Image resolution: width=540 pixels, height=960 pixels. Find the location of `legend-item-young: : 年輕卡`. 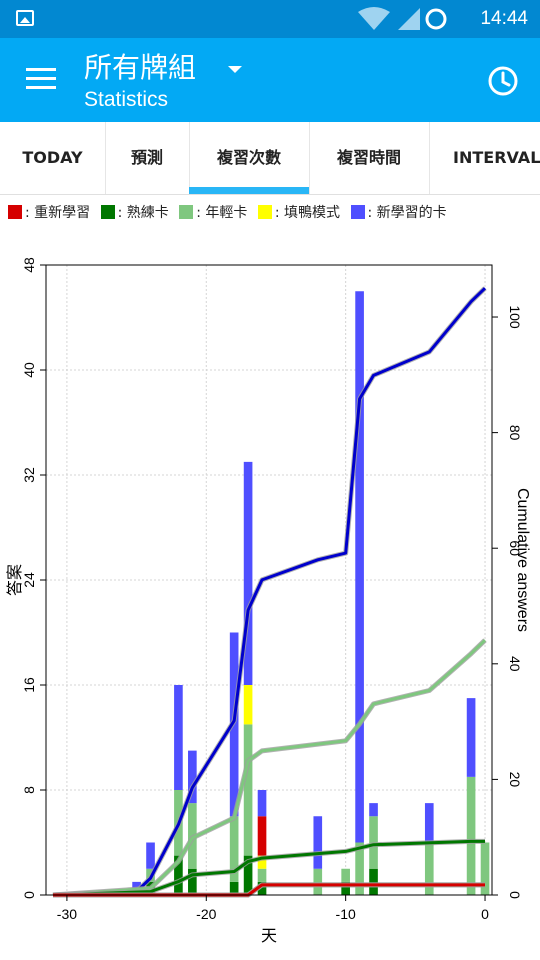

legend-item-young: : 年輕卡 is located at coordinates (213, 212).